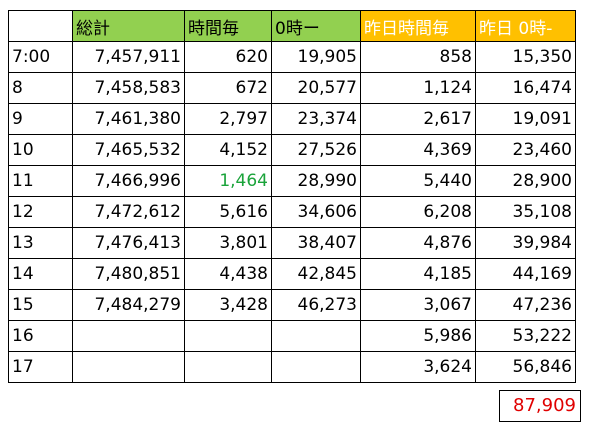 The height and width of the screenshot is (437, 590). What do you see at coordinates (316, 150) in the screenshot?
I see `since-midnight-cell: 27,526` at bounding box center [316, 150].